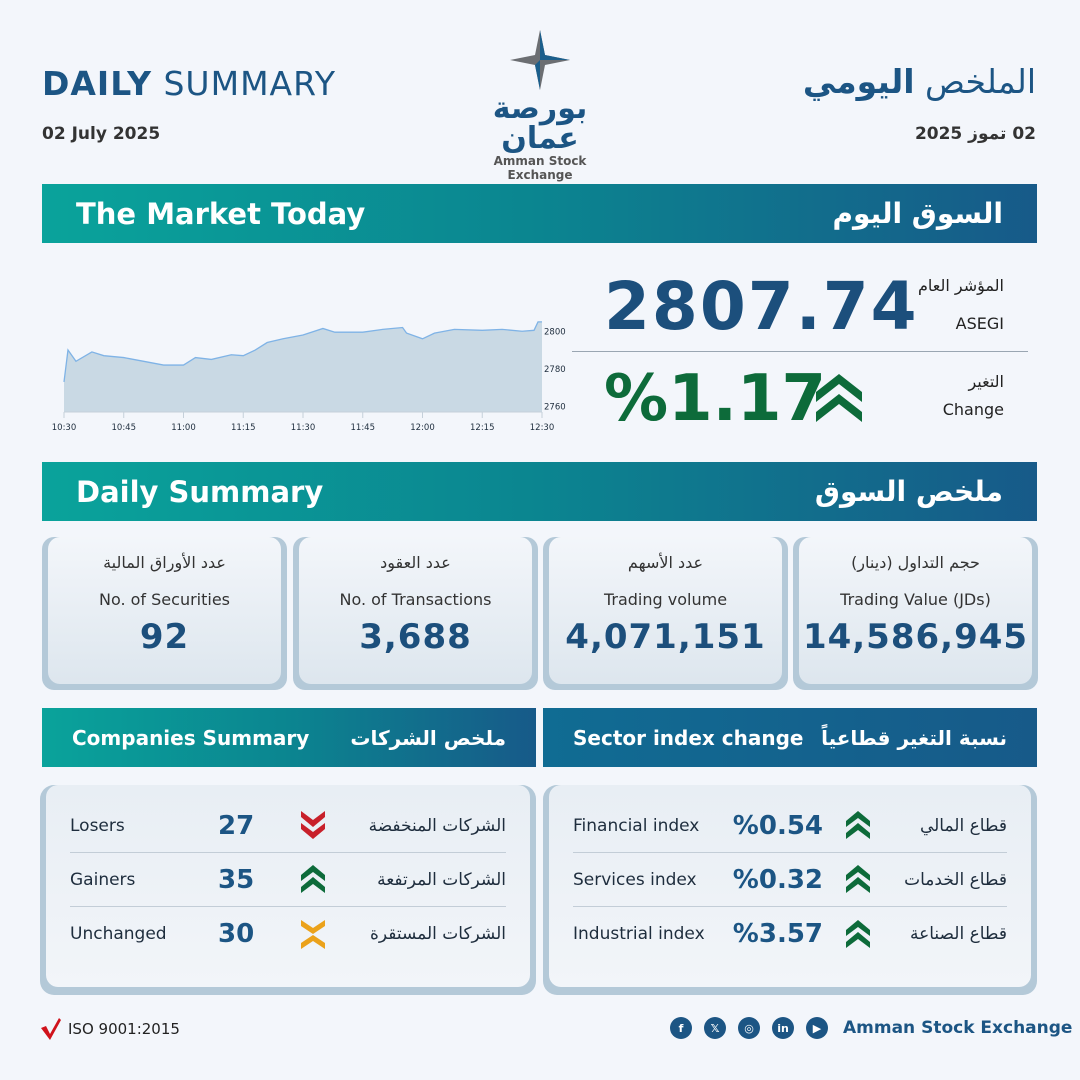  I want to click on stat-card: عدد الأسهم Trading volume 4,071,151, so click(665, 613).